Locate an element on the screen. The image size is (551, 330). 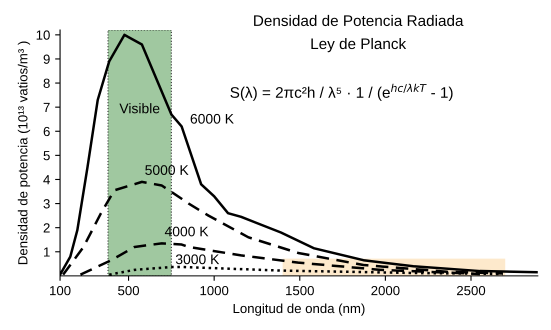
series-label: 5000 K is located at coordinates (167, 170).